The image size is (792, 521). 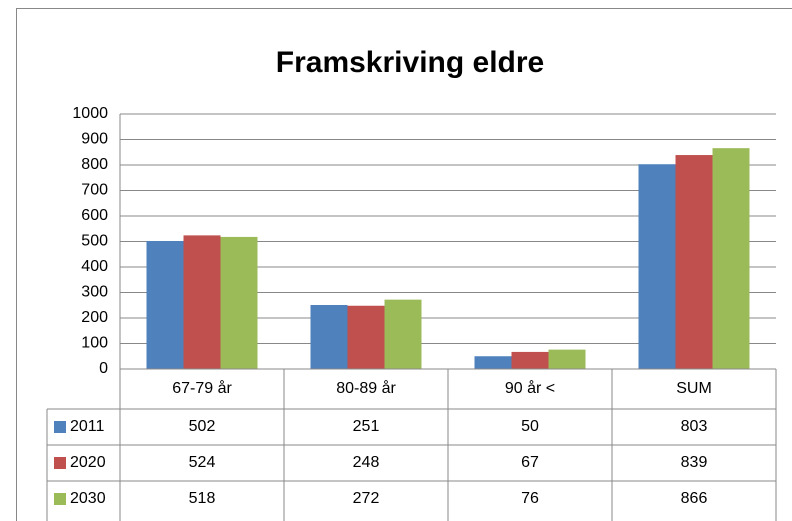 What do you see at coordinates (90, 113) in the screenshot?
I see `y-tick-label: 1000` at bounding box center [90, 113].